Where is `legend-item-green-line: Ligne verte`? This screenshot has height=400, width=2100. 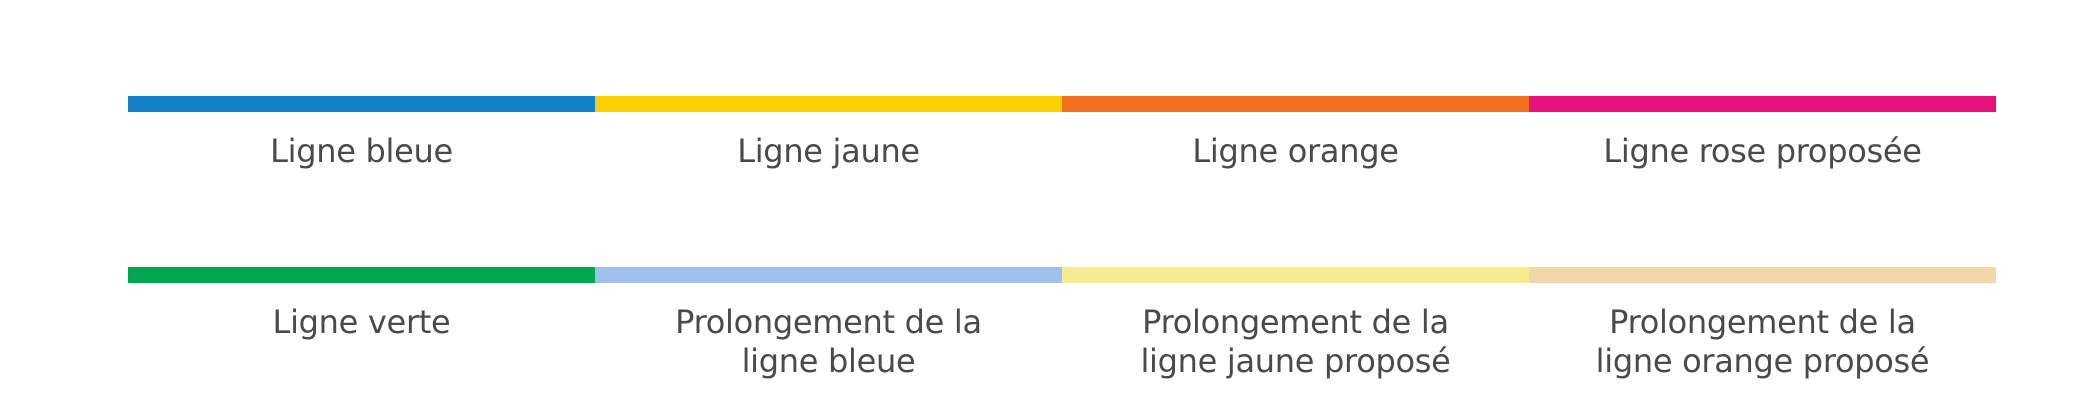
legend-item-green-line: Ligne verte is located at coordinates (361, 324).